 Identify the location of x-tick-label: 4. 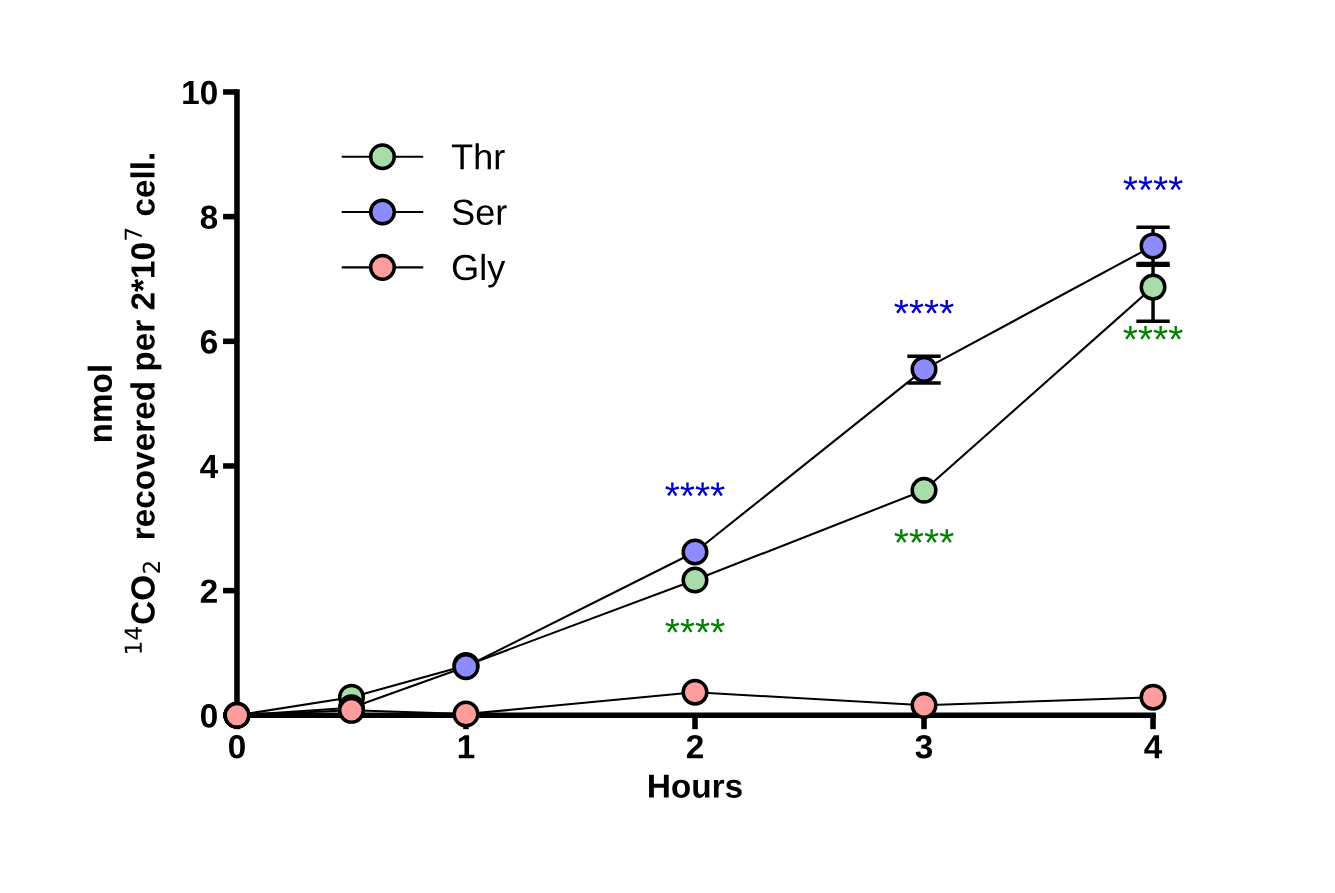
(1153, 747).